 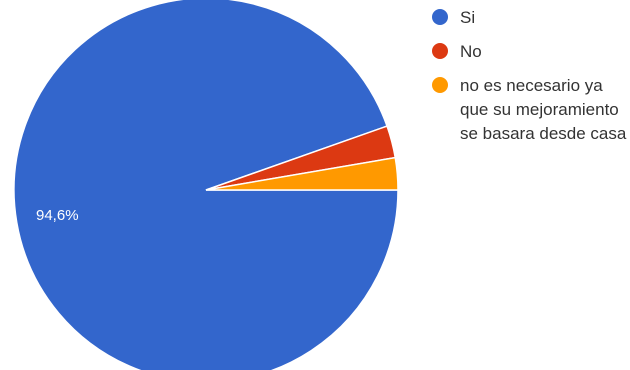 I want to click on slice-label-0: 94,6%, so click(x=57, y=215).